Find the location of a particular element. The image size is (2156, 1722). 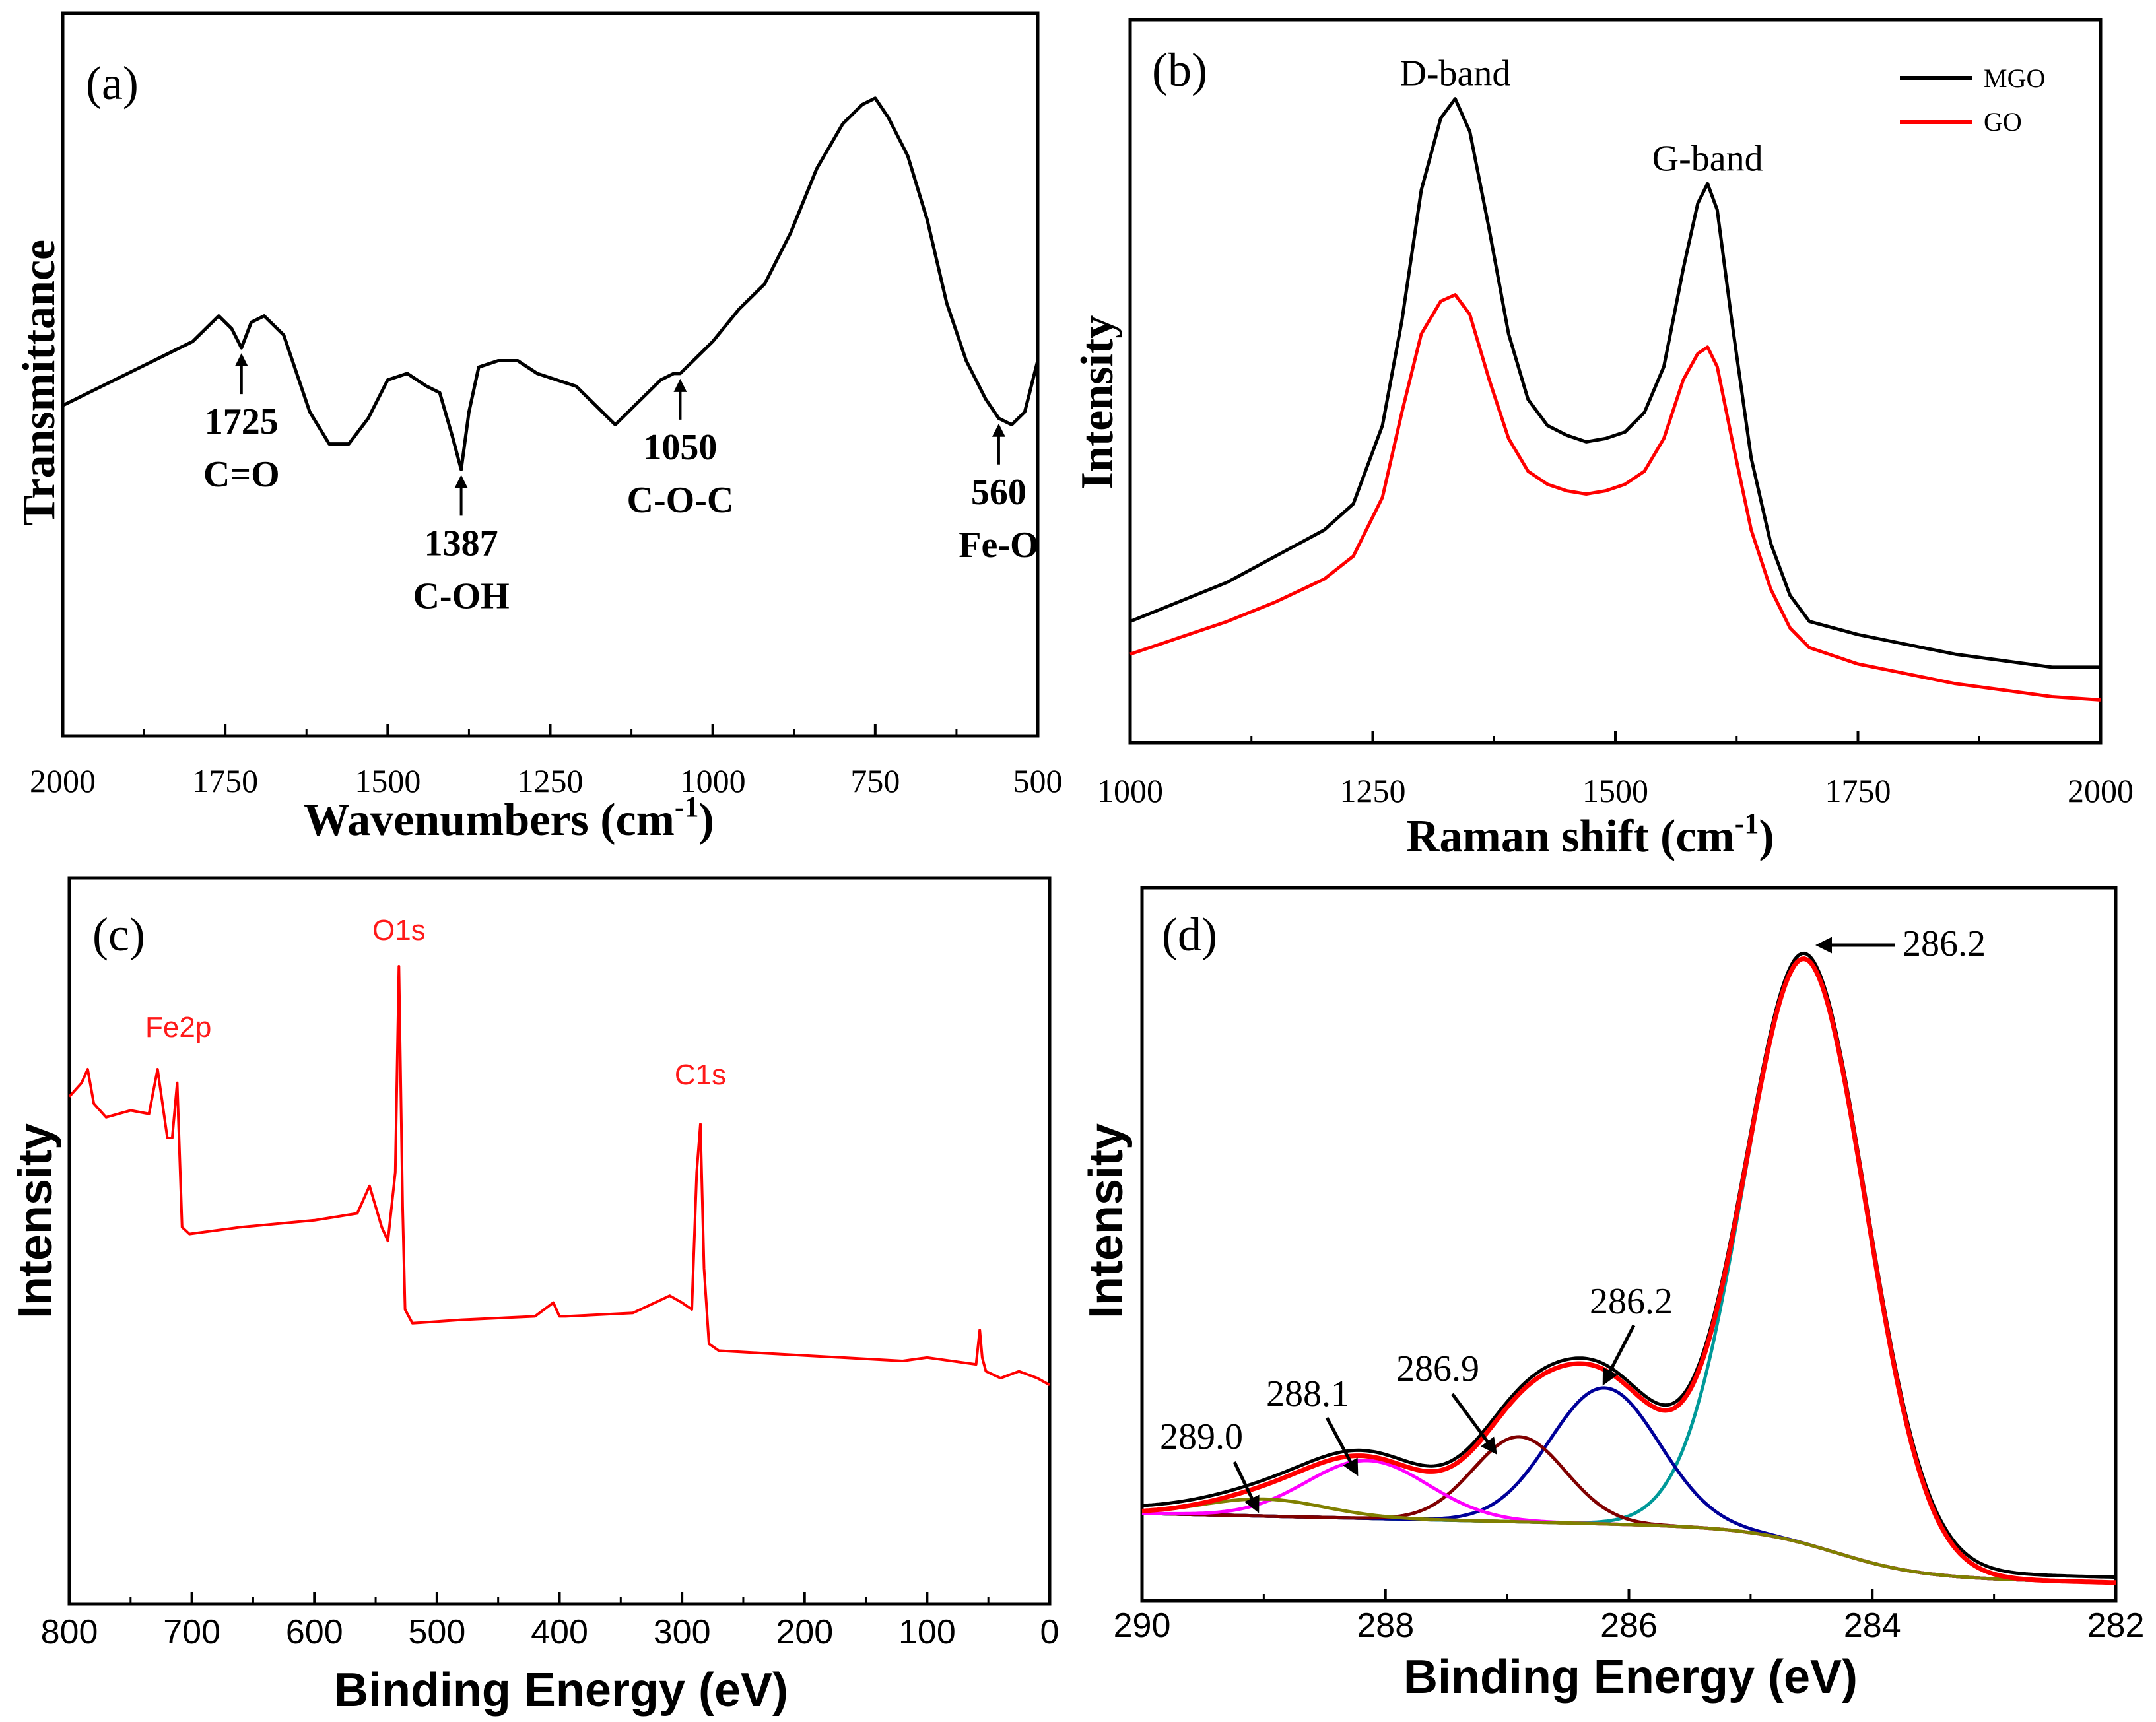

legend-label-mgo: MGO is located at coordinates (2014, 78).